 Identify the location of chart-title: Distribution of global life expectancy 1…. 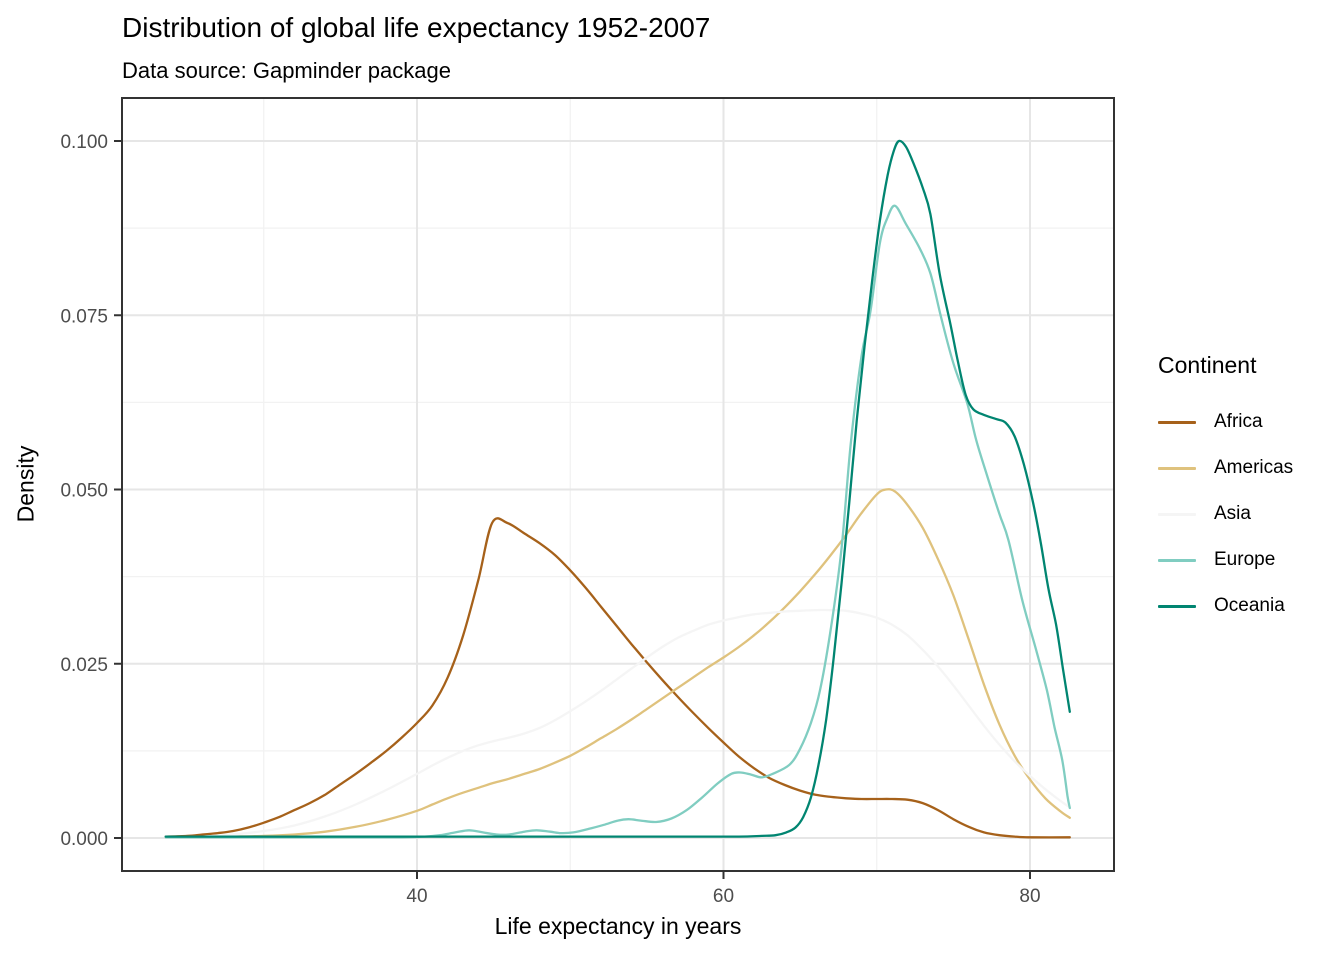
(416, 27).